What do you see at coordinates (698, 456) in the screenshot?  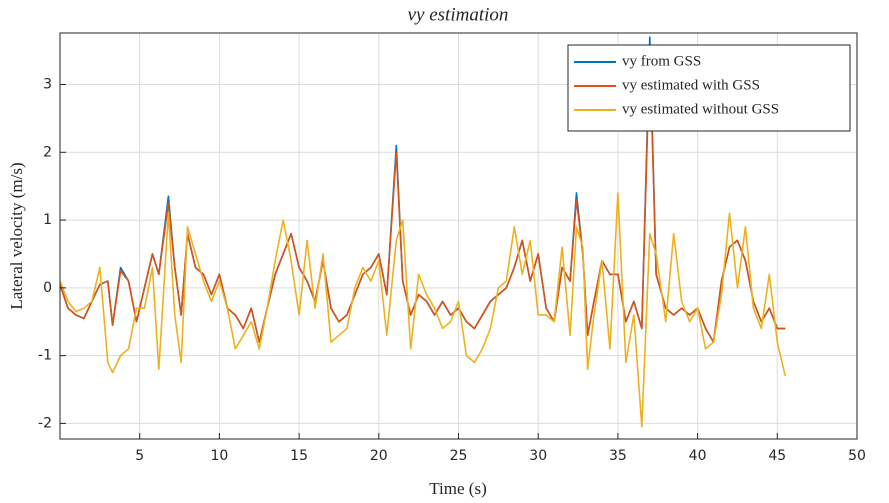 I see `x-tick-label: 40` at bounding box center [698, 456].